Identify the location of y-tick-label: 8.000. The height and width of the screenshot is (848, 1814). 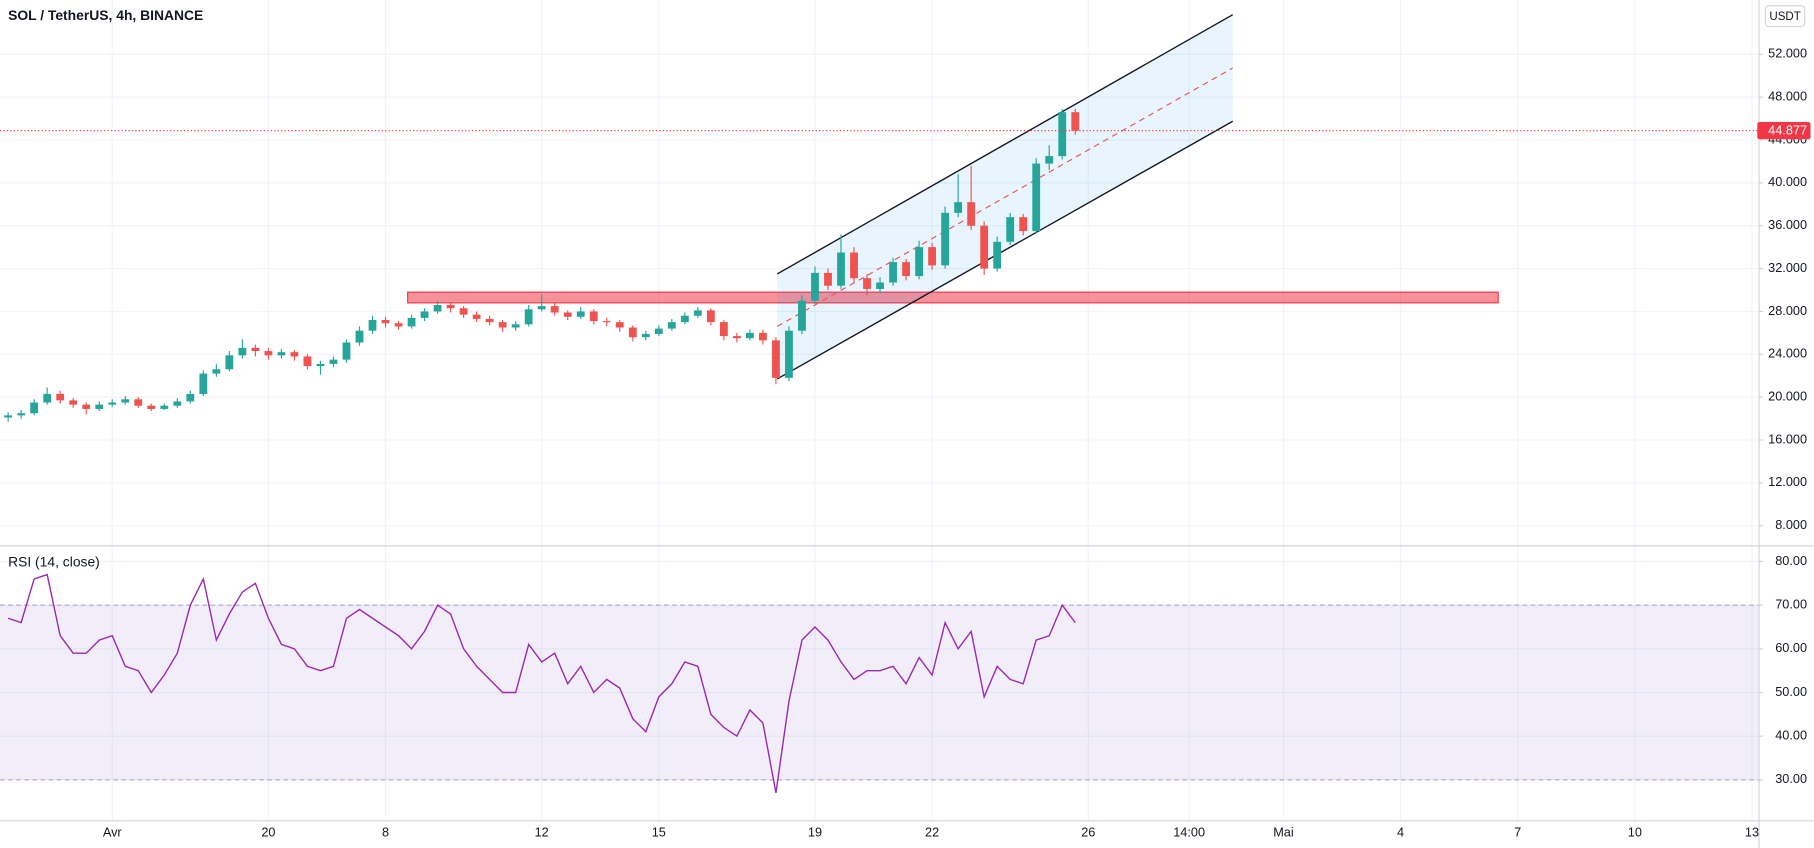
(1791, 524).